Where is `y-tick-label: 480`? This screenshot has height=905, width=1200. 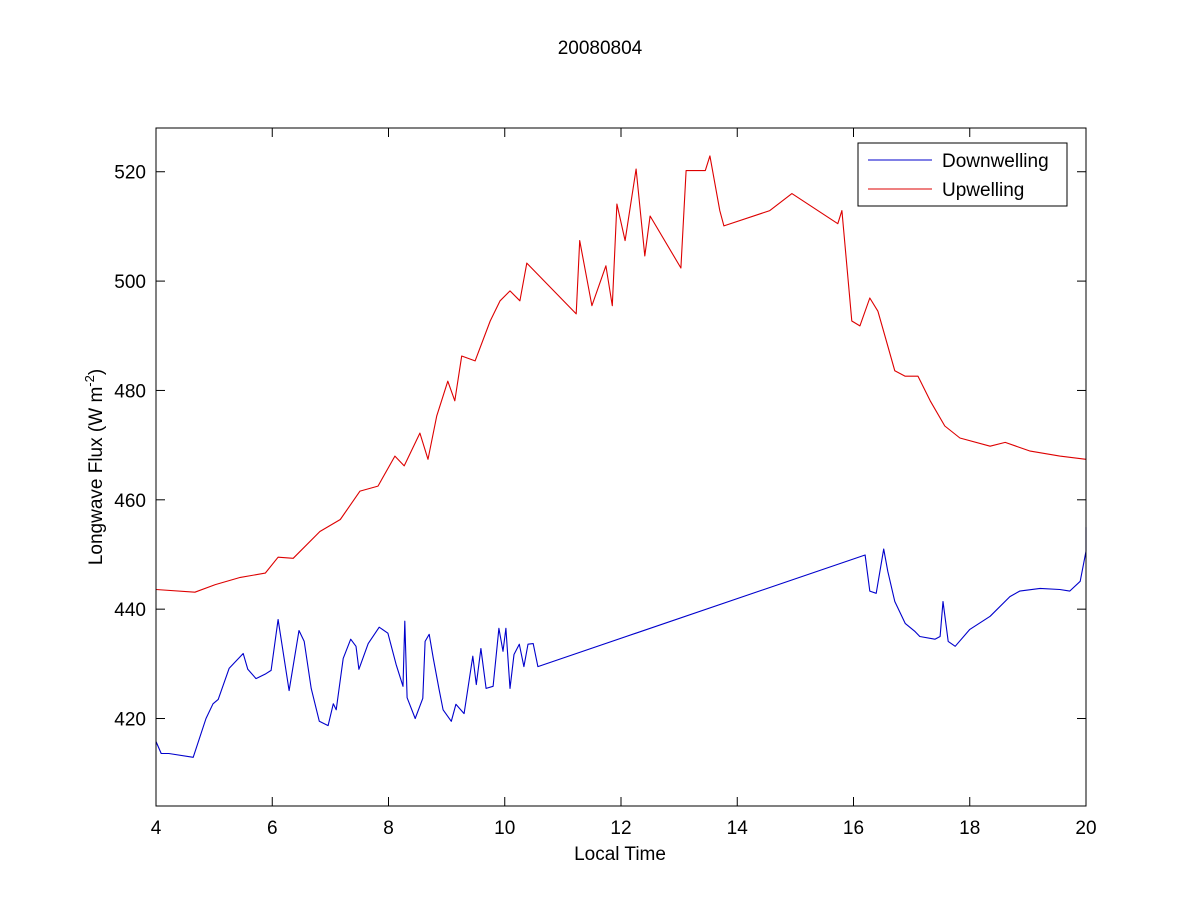 y-tick-label: 480 is located at coordinates (130, 391).